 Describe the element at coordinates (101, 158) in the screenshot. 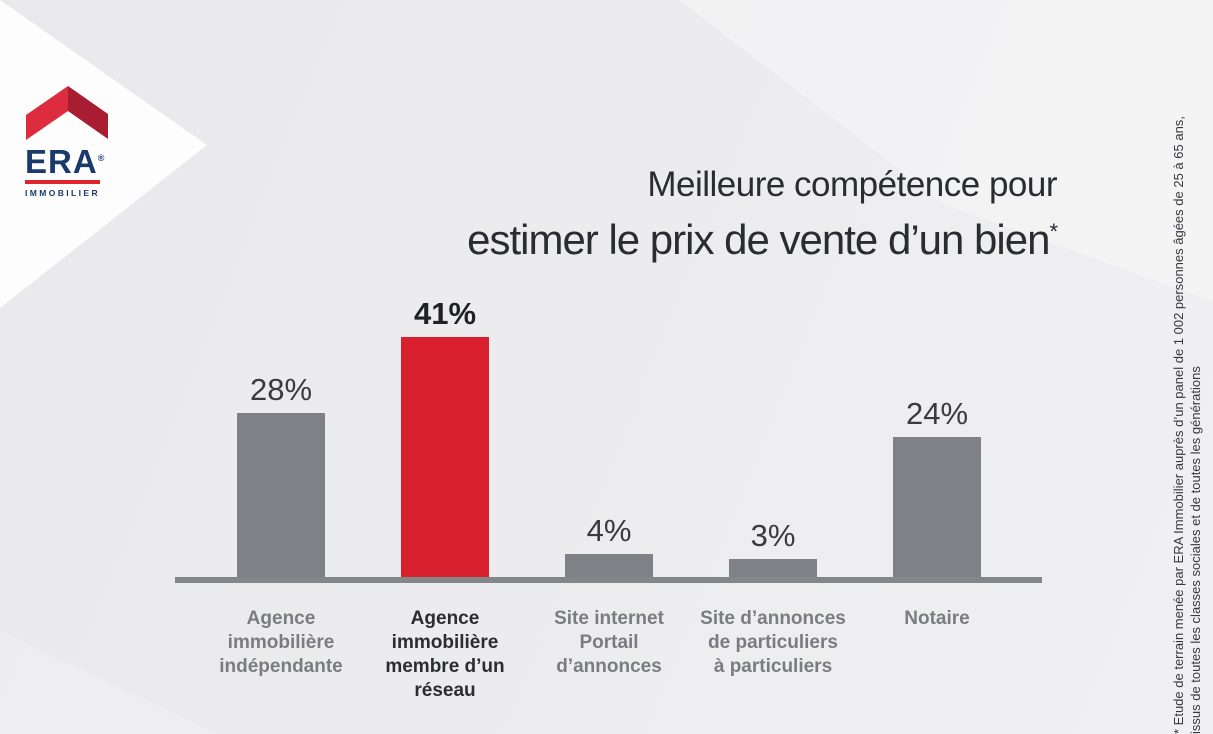

I see `registered-mark: ®` at that location.